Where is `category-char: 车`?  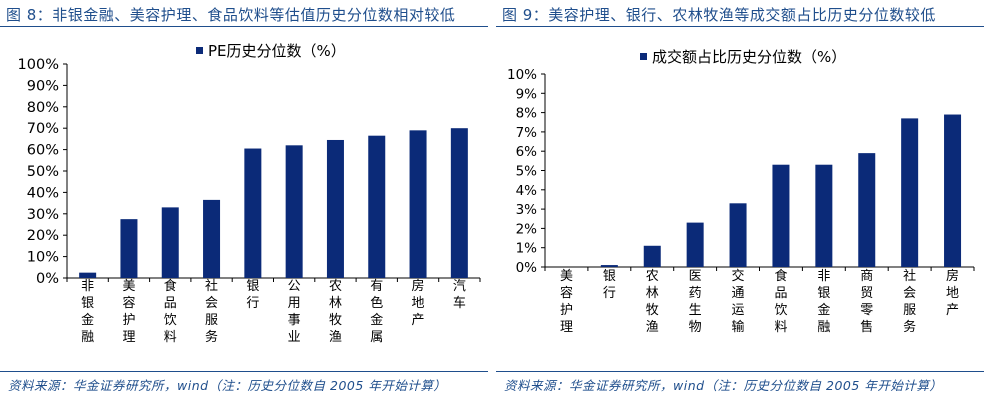
category-char: 车 is located at coordinates (459, 303).